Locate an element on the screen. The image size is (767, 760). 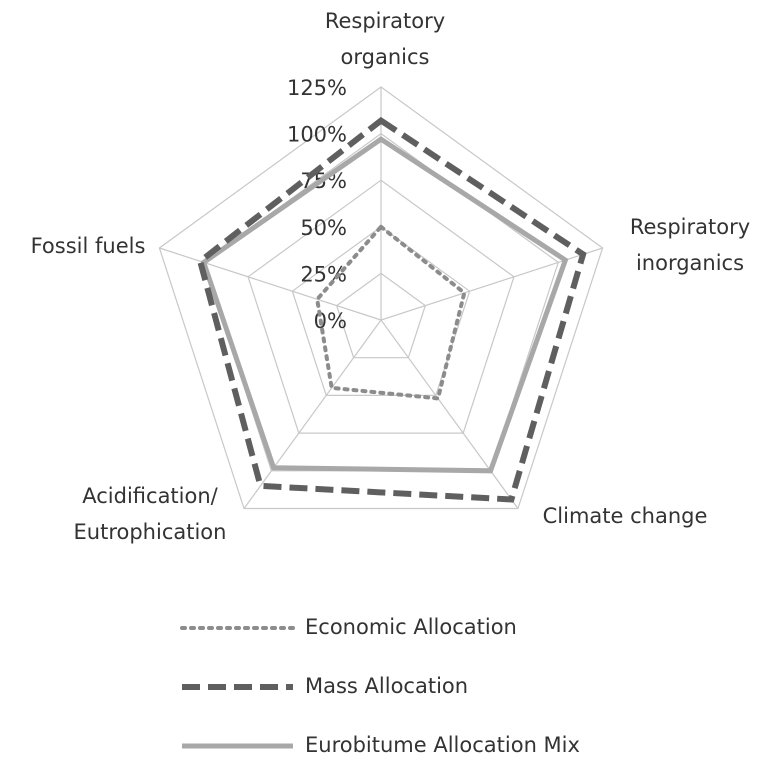
category-label: Fossil fuels is located at coordinates (88, 246).